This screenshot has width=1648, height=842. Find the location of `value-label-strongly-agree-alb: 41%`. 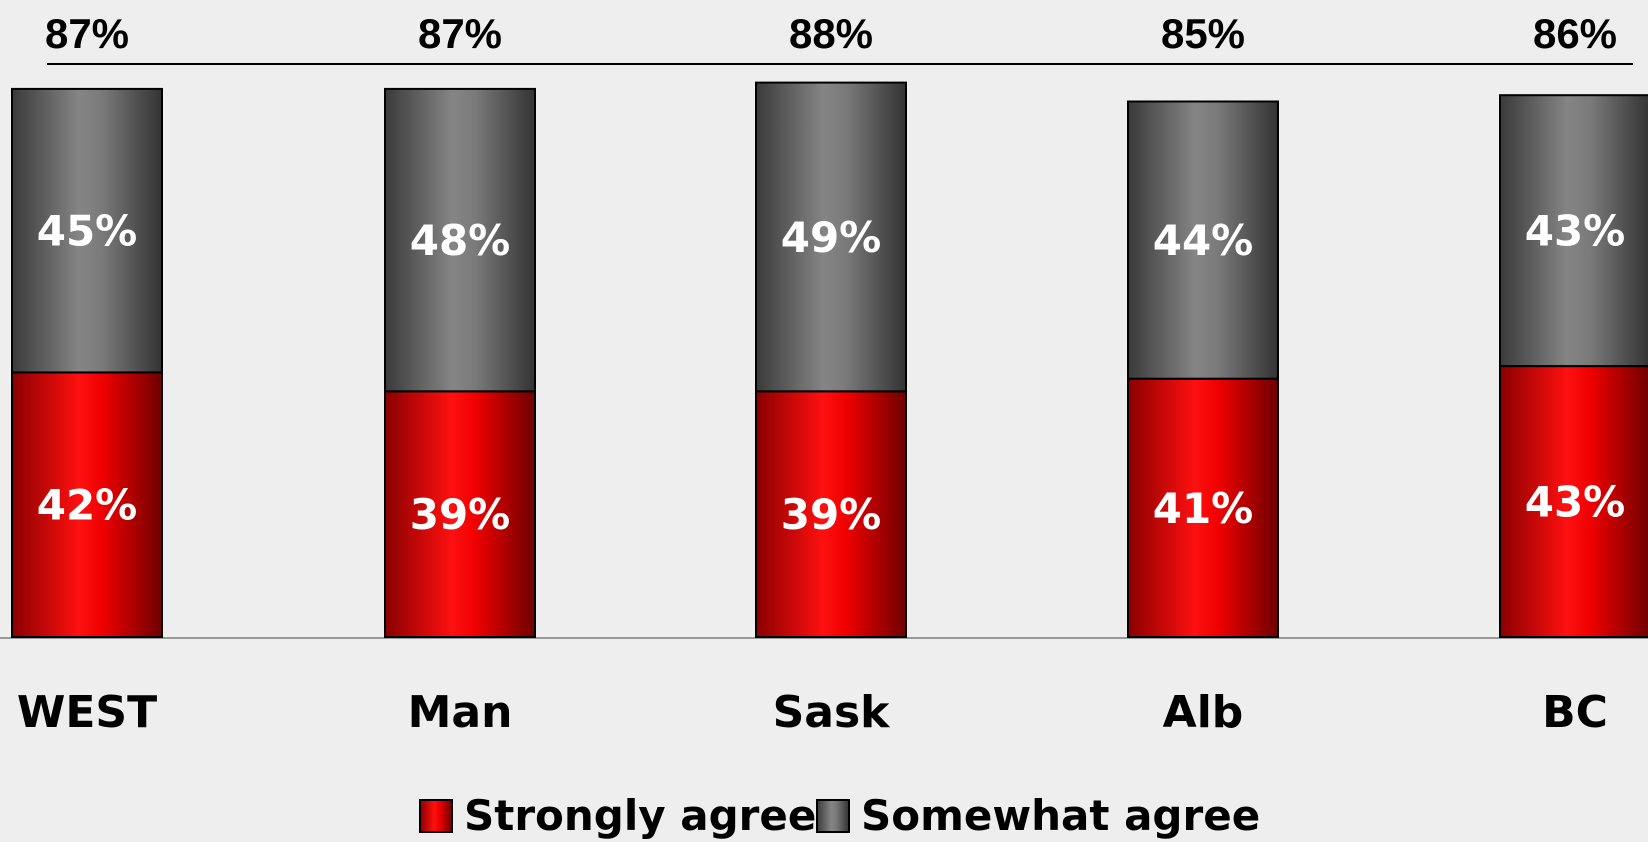

value-label-strongly-agree-alb: 41% is located at coordinates (1203, 508).